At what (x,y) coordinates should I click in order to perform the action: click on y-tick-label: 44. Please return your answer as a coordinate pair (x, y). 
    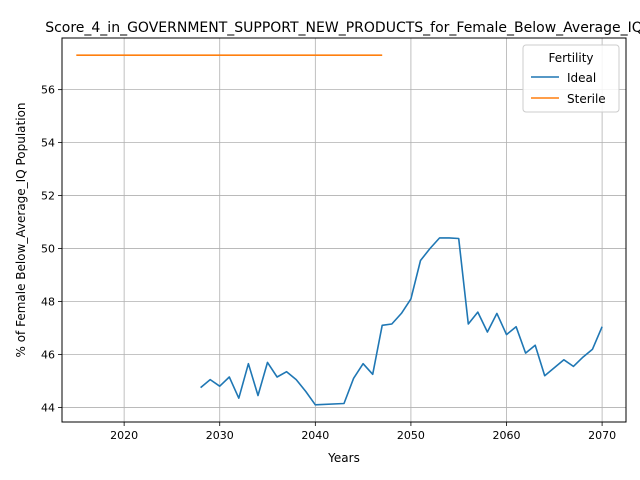
    Looking at the image, I should click on (48, 407).